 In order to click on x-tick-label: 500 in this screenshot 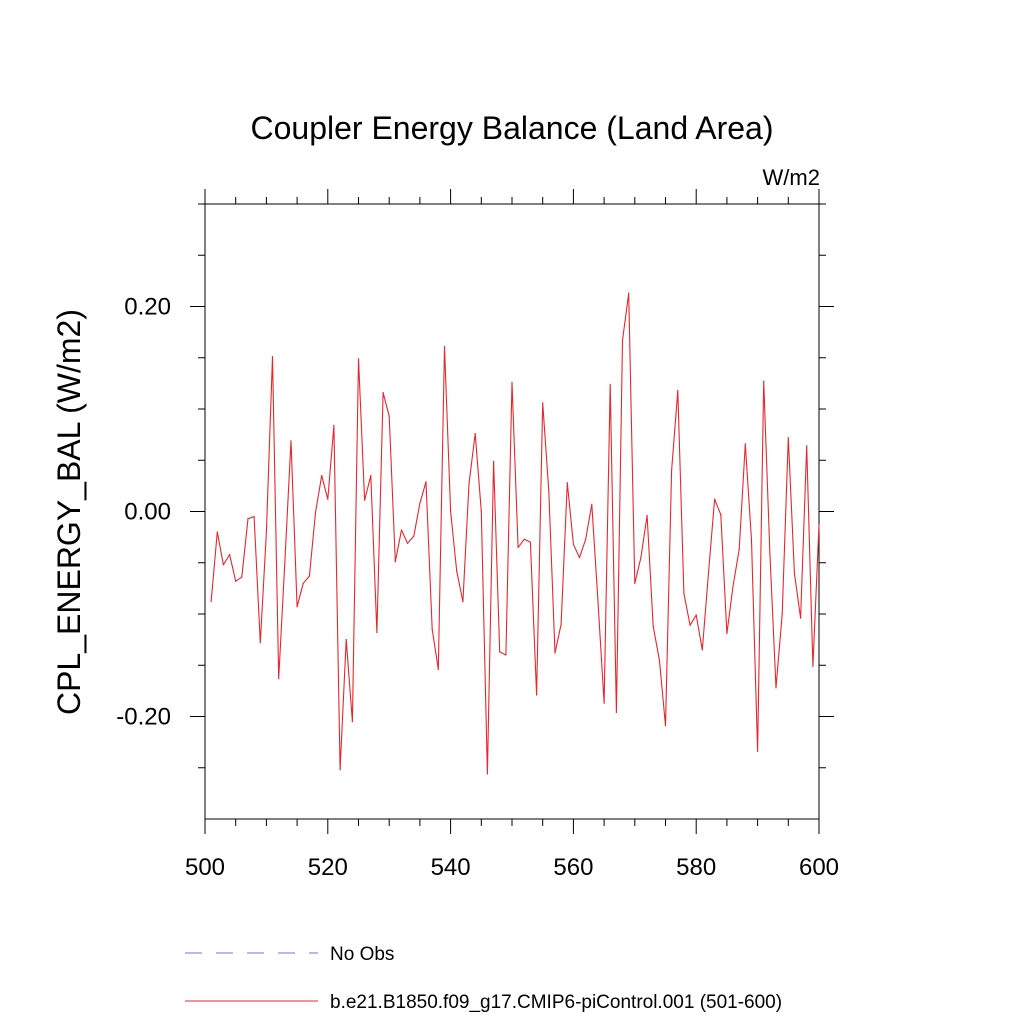, I will do `click(205, 867)`.